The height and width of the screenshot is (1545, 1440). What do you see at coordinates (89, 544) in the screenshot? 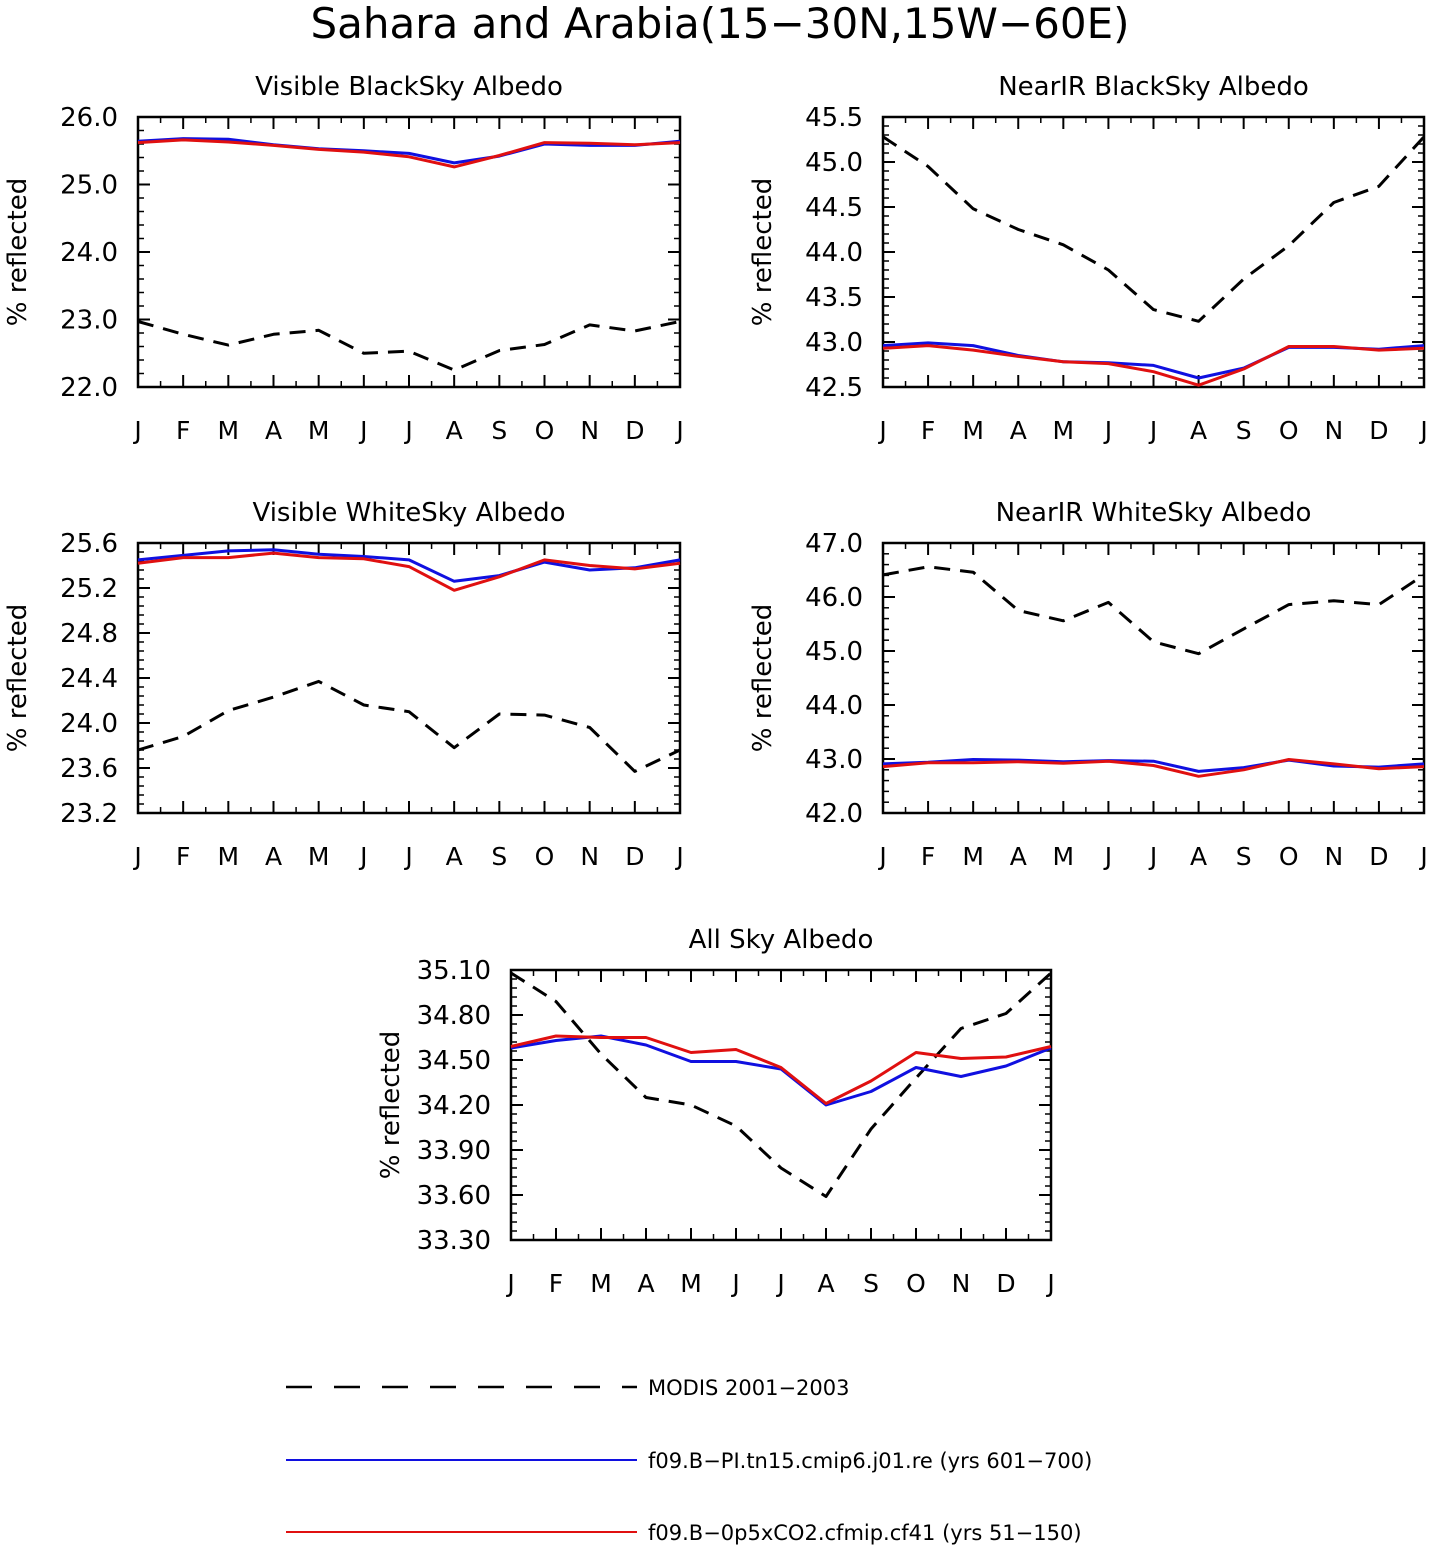
I see `y-tick-label: 25.6` at bounding box center [89, 544].